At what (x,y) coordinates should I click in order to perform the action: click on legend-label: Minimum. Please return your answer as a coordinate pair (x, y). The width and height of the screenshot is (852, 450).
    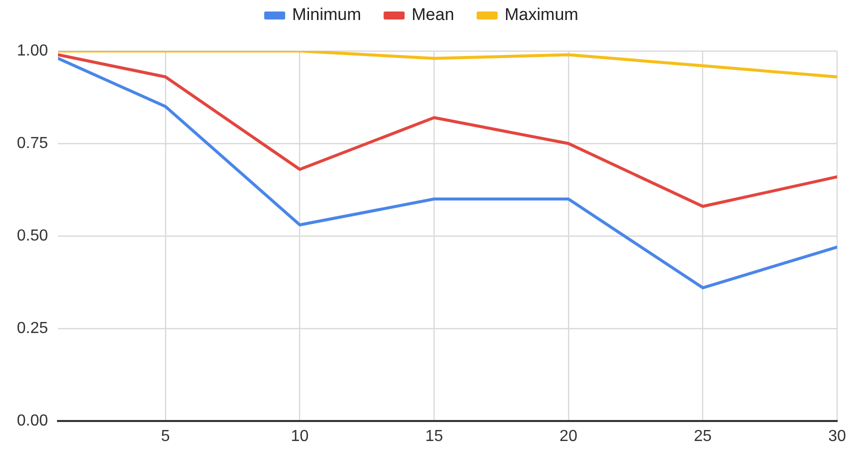
    Looking at the image, I should click on (327, 14).